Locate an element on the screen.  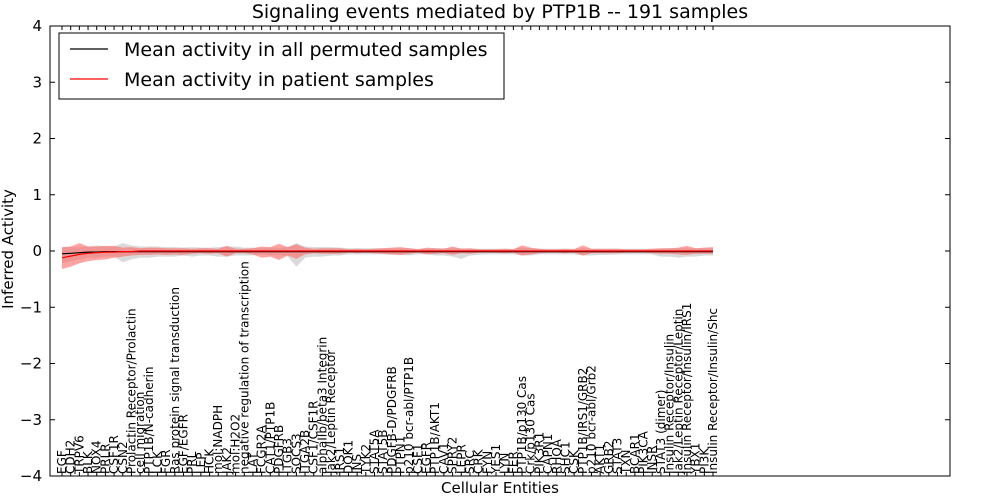
y-axis-label: Inferred Activity is located at coordinates (8, 249).